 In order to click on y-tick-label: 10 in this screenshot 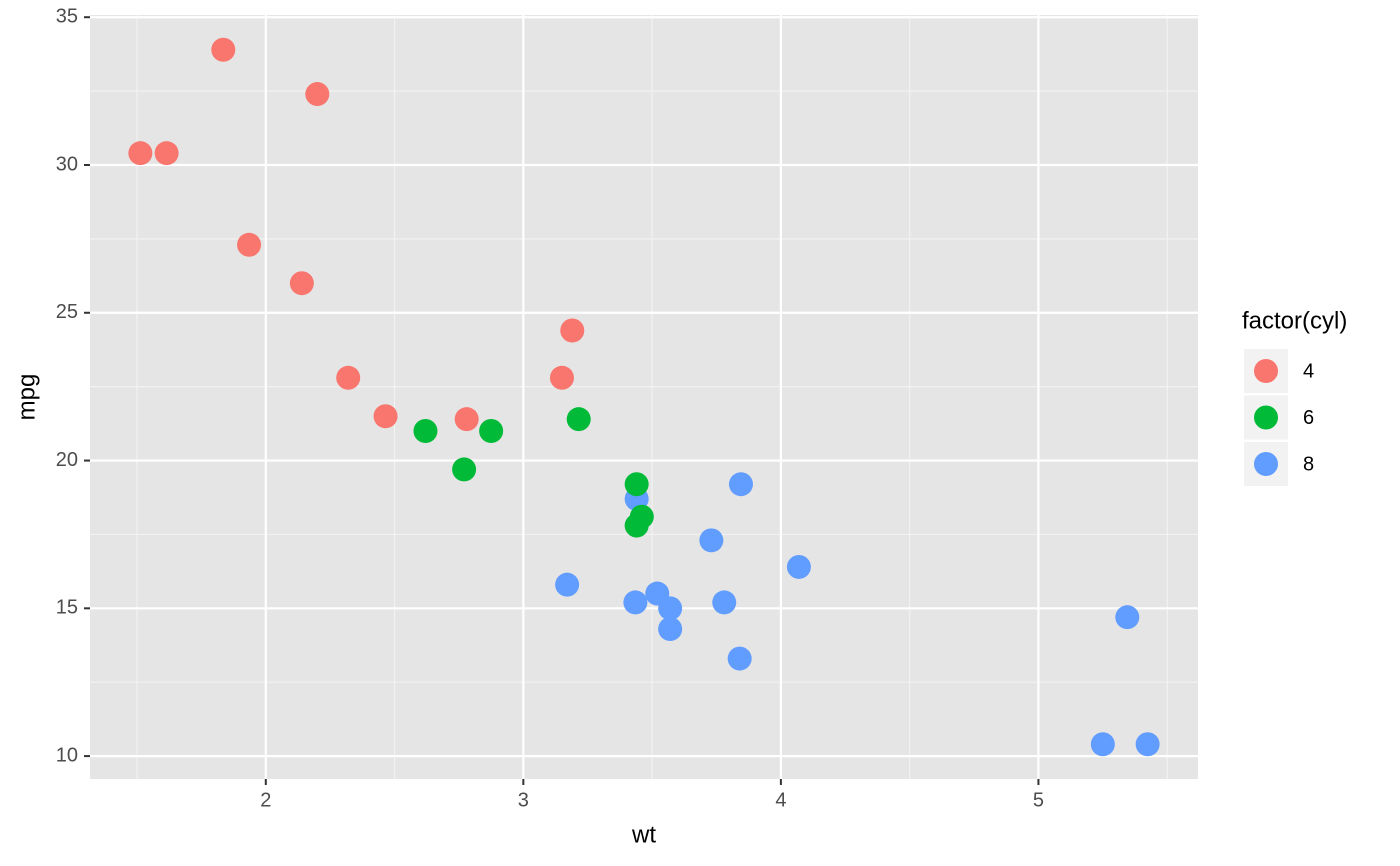, I will do `click(67, 755)`.